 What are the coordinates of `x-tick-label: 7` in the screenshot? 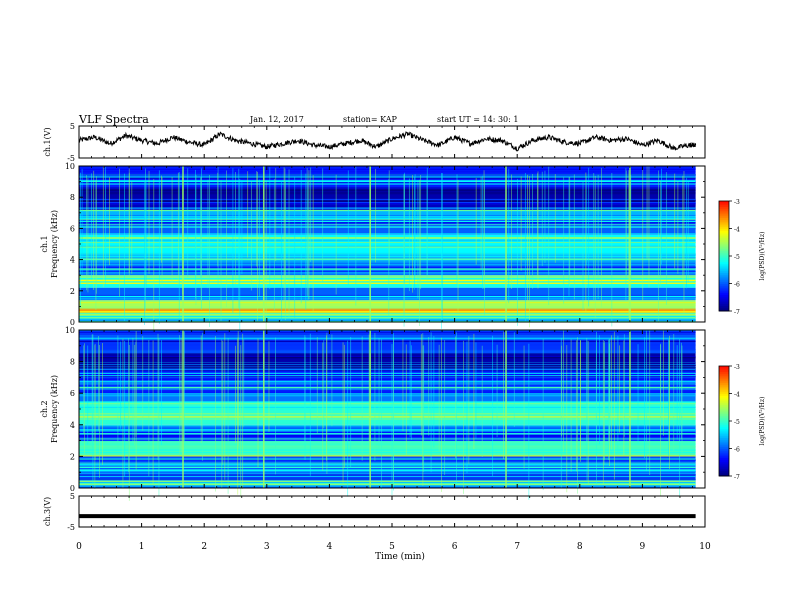 It's located at (517, 547).